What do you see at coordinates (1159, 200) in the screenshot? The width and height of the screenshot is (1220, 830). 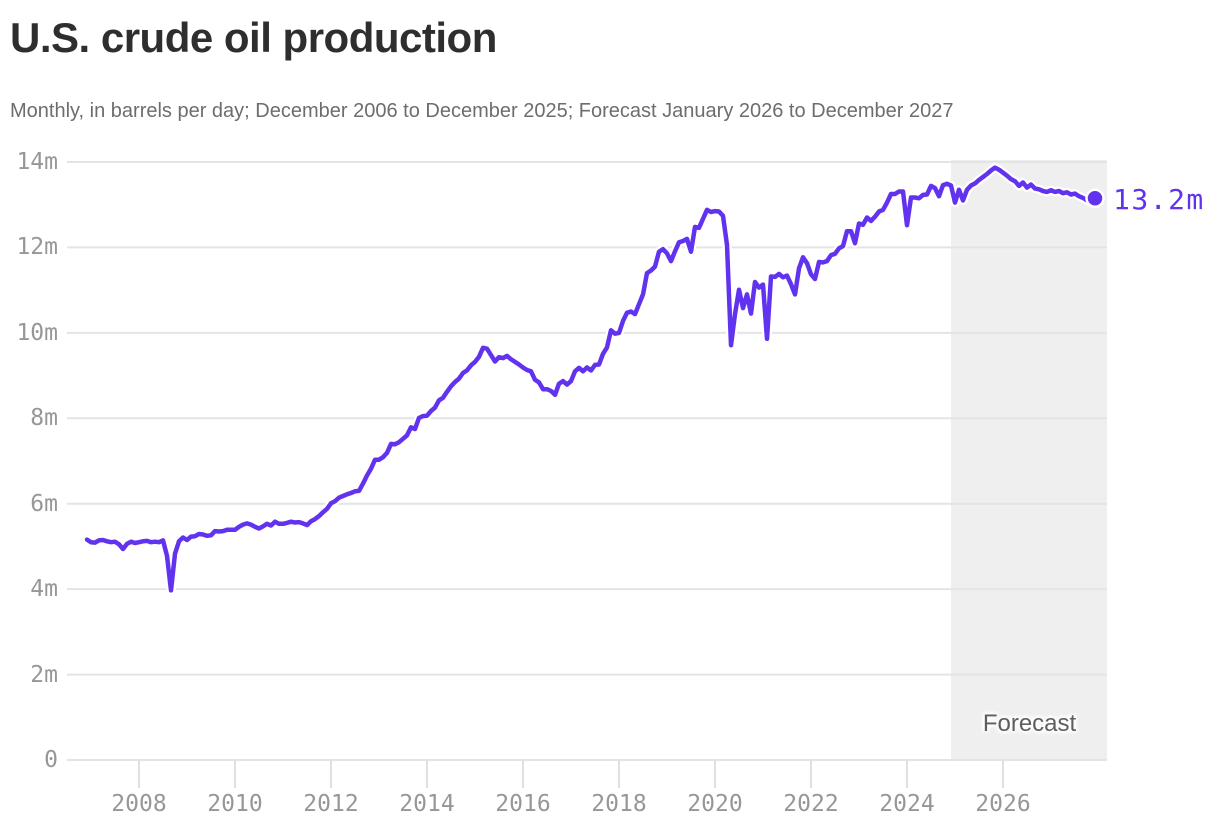 I see `latest-value-label: 13.2m` at bounding box center [1159, 200].